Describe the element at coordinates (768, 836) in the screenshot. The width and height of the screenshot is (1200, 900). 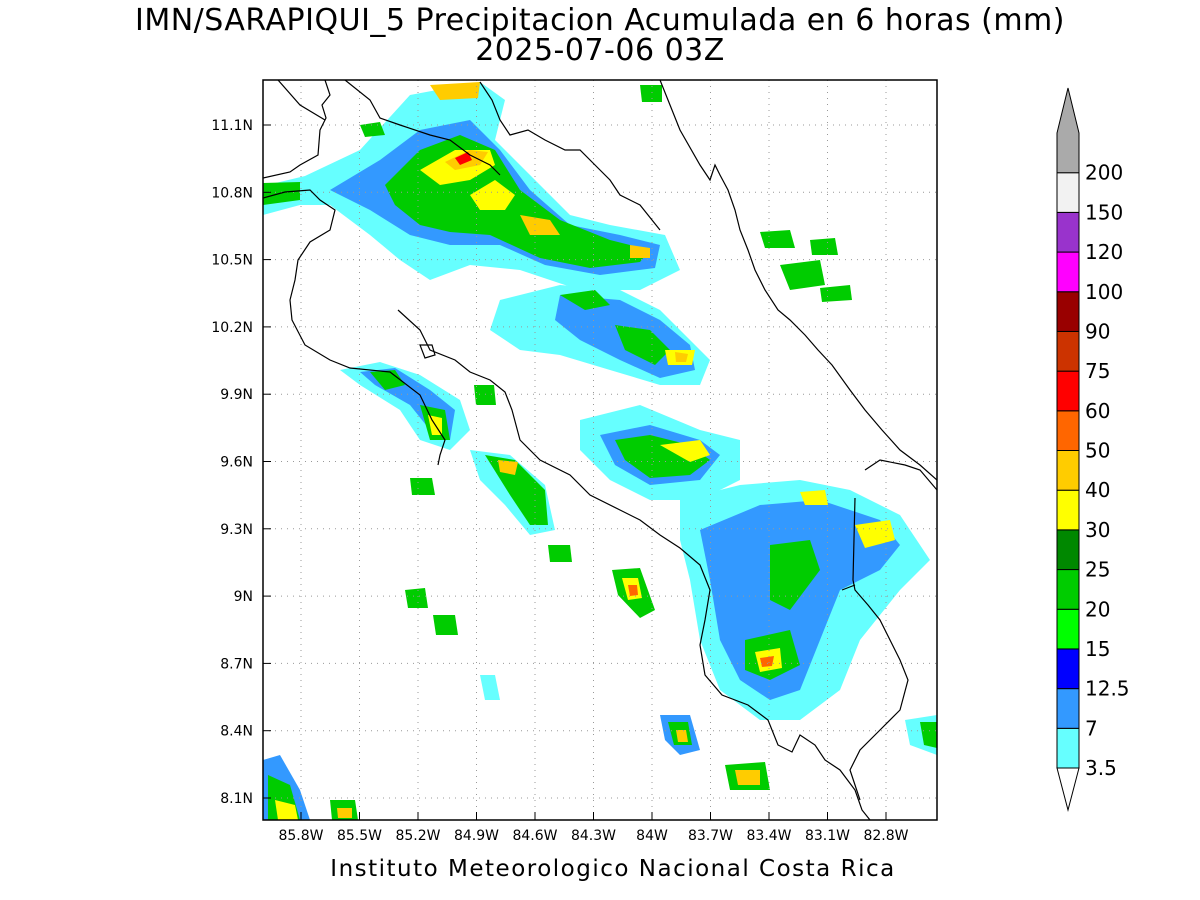
I see `lon-tick-label: 83.4W` at that location.